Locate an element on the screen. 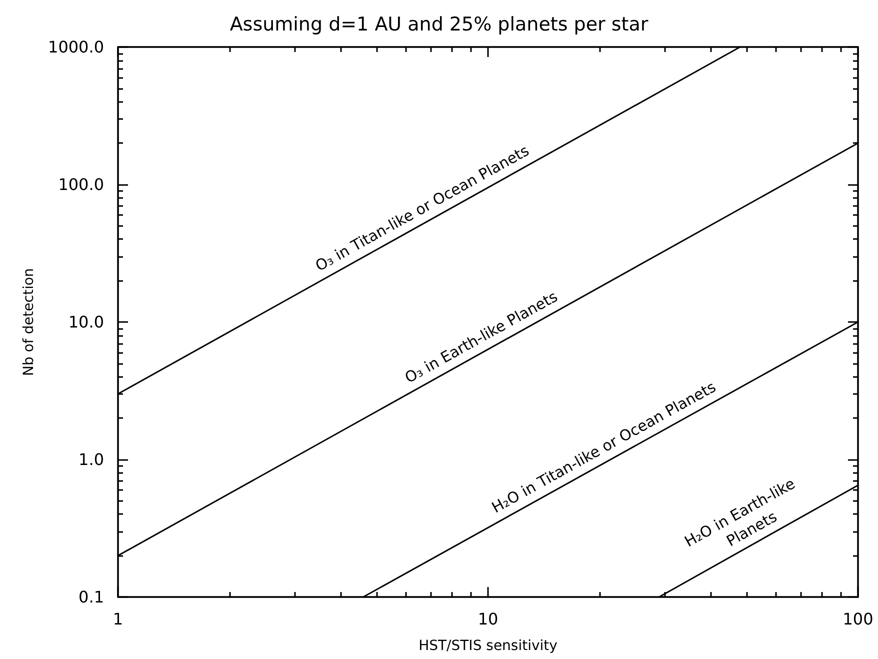  chart-title: Assuming d=1 AU and 25% planets per star is located at coordinates (439, 25).